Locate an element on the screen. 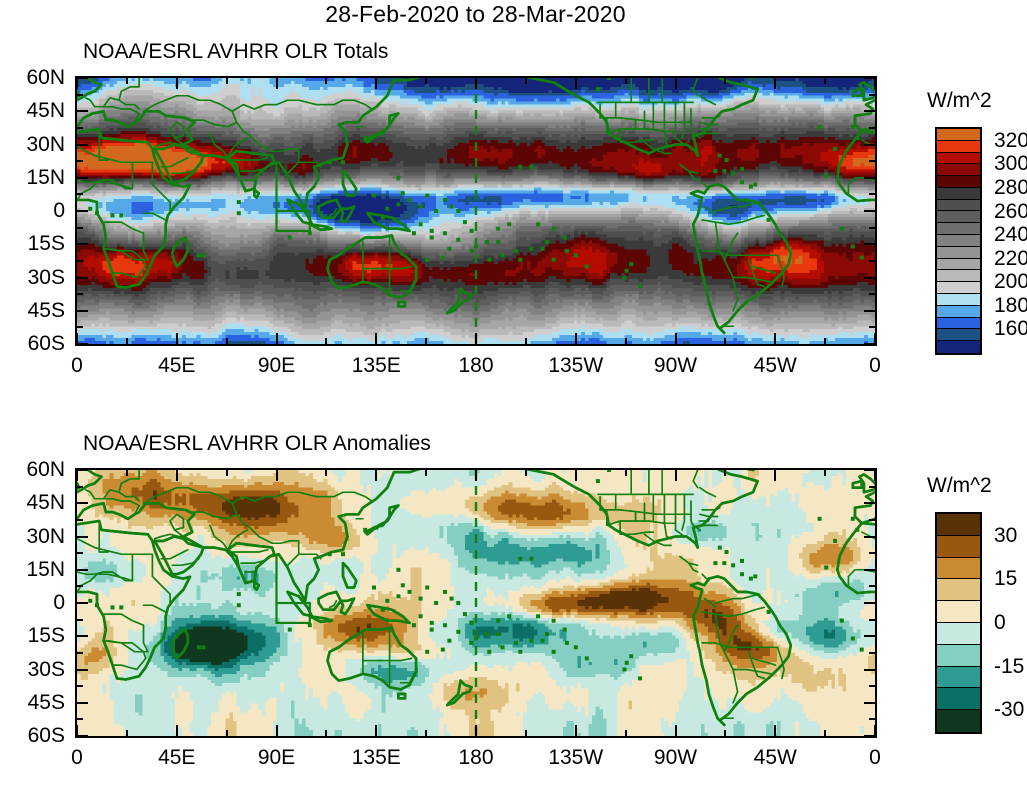 Image resolution: width=1027 pixels, height=785 pixels. y-axis-label: 30N is located at coordinates (45, 144).